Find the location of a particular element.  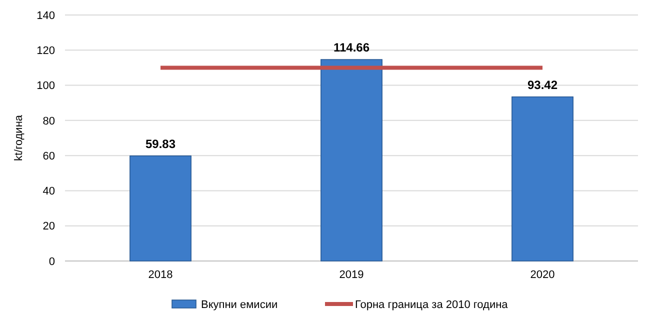

y-axis-title: kt/година is located at coordinates (19, 138).